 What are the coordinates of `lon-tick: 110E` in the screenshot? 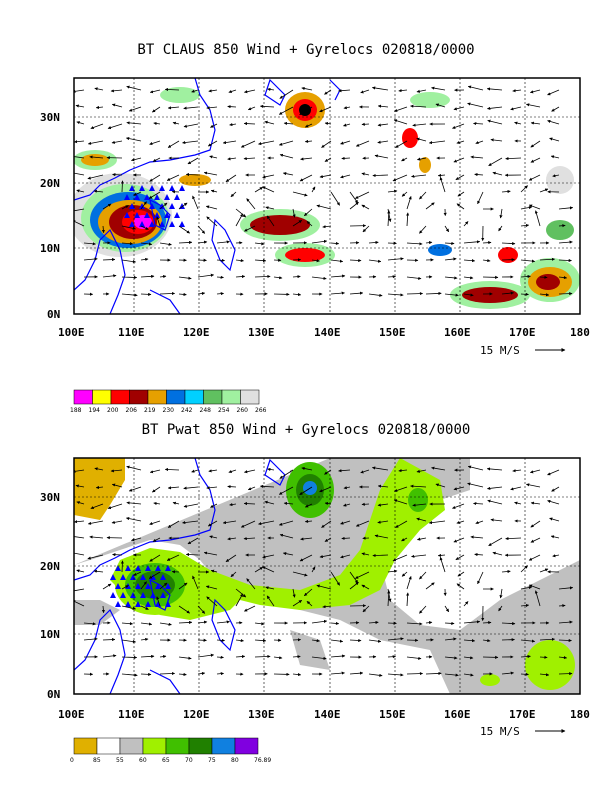 It's located at (131, 714).